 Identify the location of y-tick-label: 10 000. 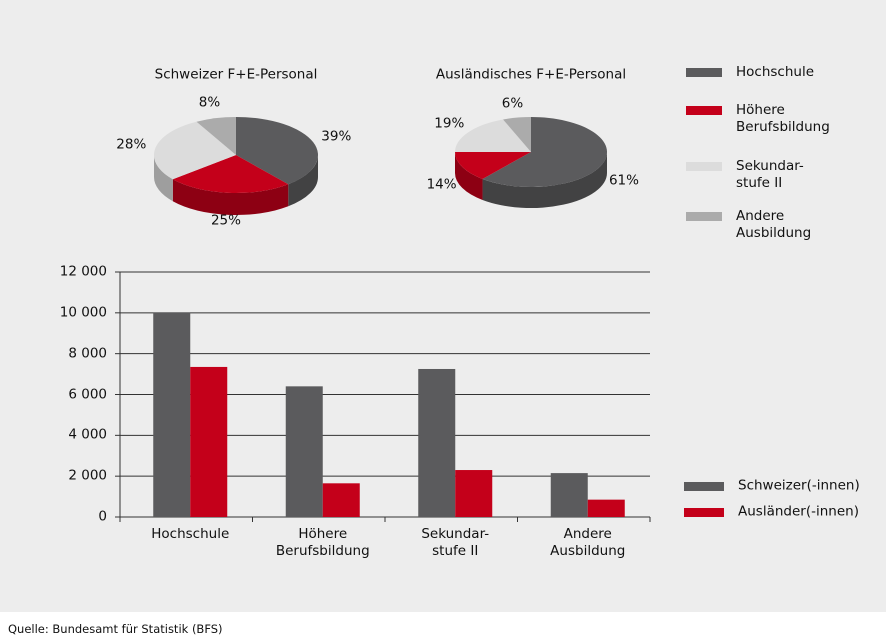
(83, 312).